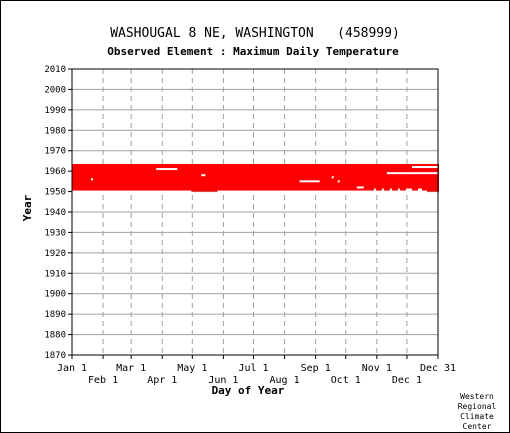  Describe the element at coordinates (477, 426) in the screenshot. I see `credit-line: Center` at that location.